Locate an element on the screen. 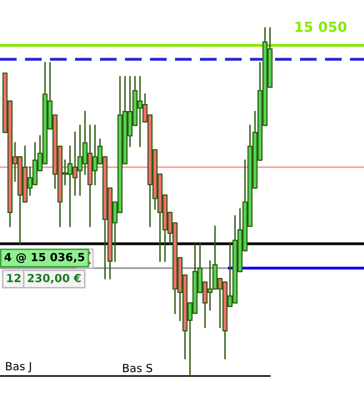 The width and height of the screenshot is (364, 396). ref-line-label: Bas J is located at coordinates (18, 367).